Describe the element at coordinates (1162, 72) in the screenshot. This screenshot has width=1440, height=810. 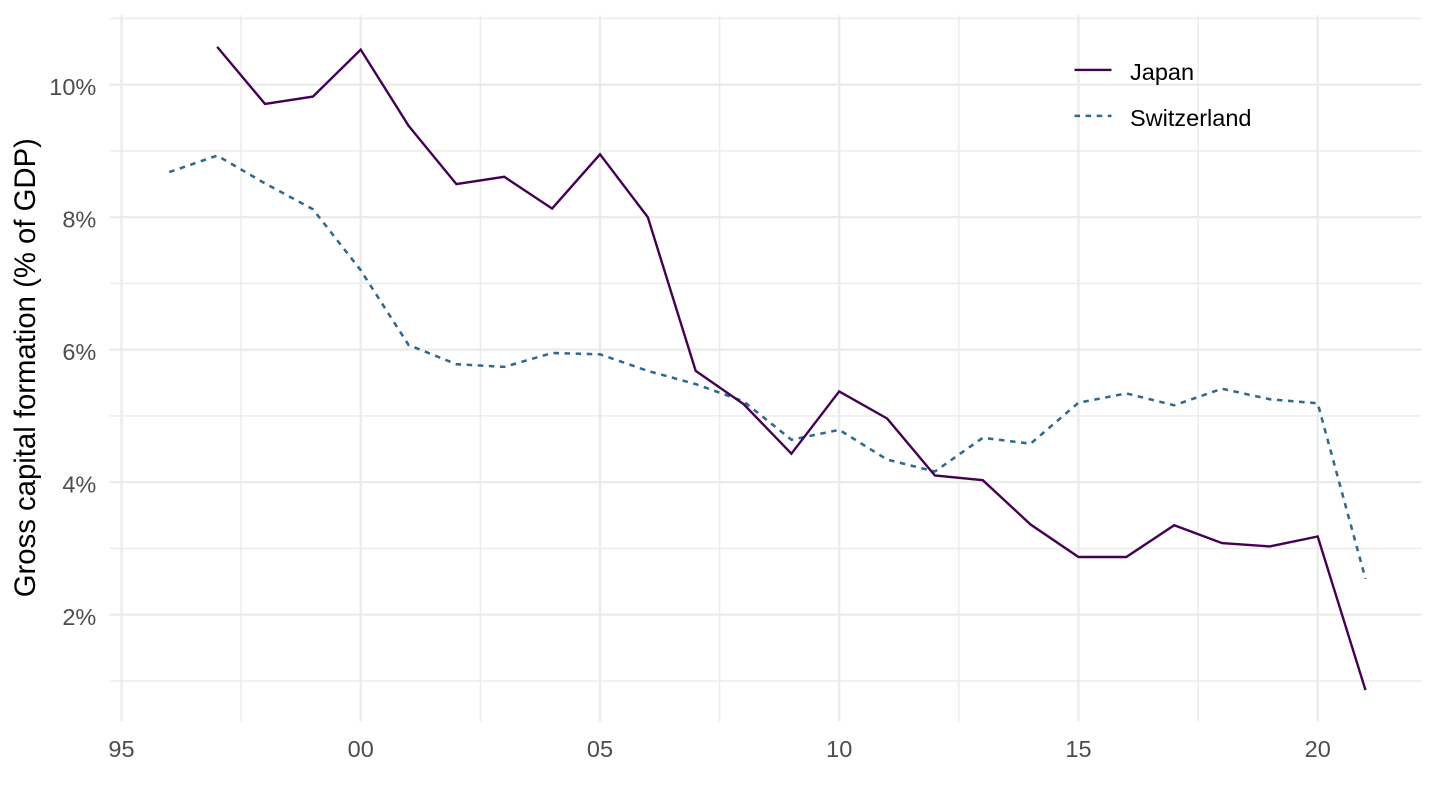
I see `svg-text: Japan` at that location.